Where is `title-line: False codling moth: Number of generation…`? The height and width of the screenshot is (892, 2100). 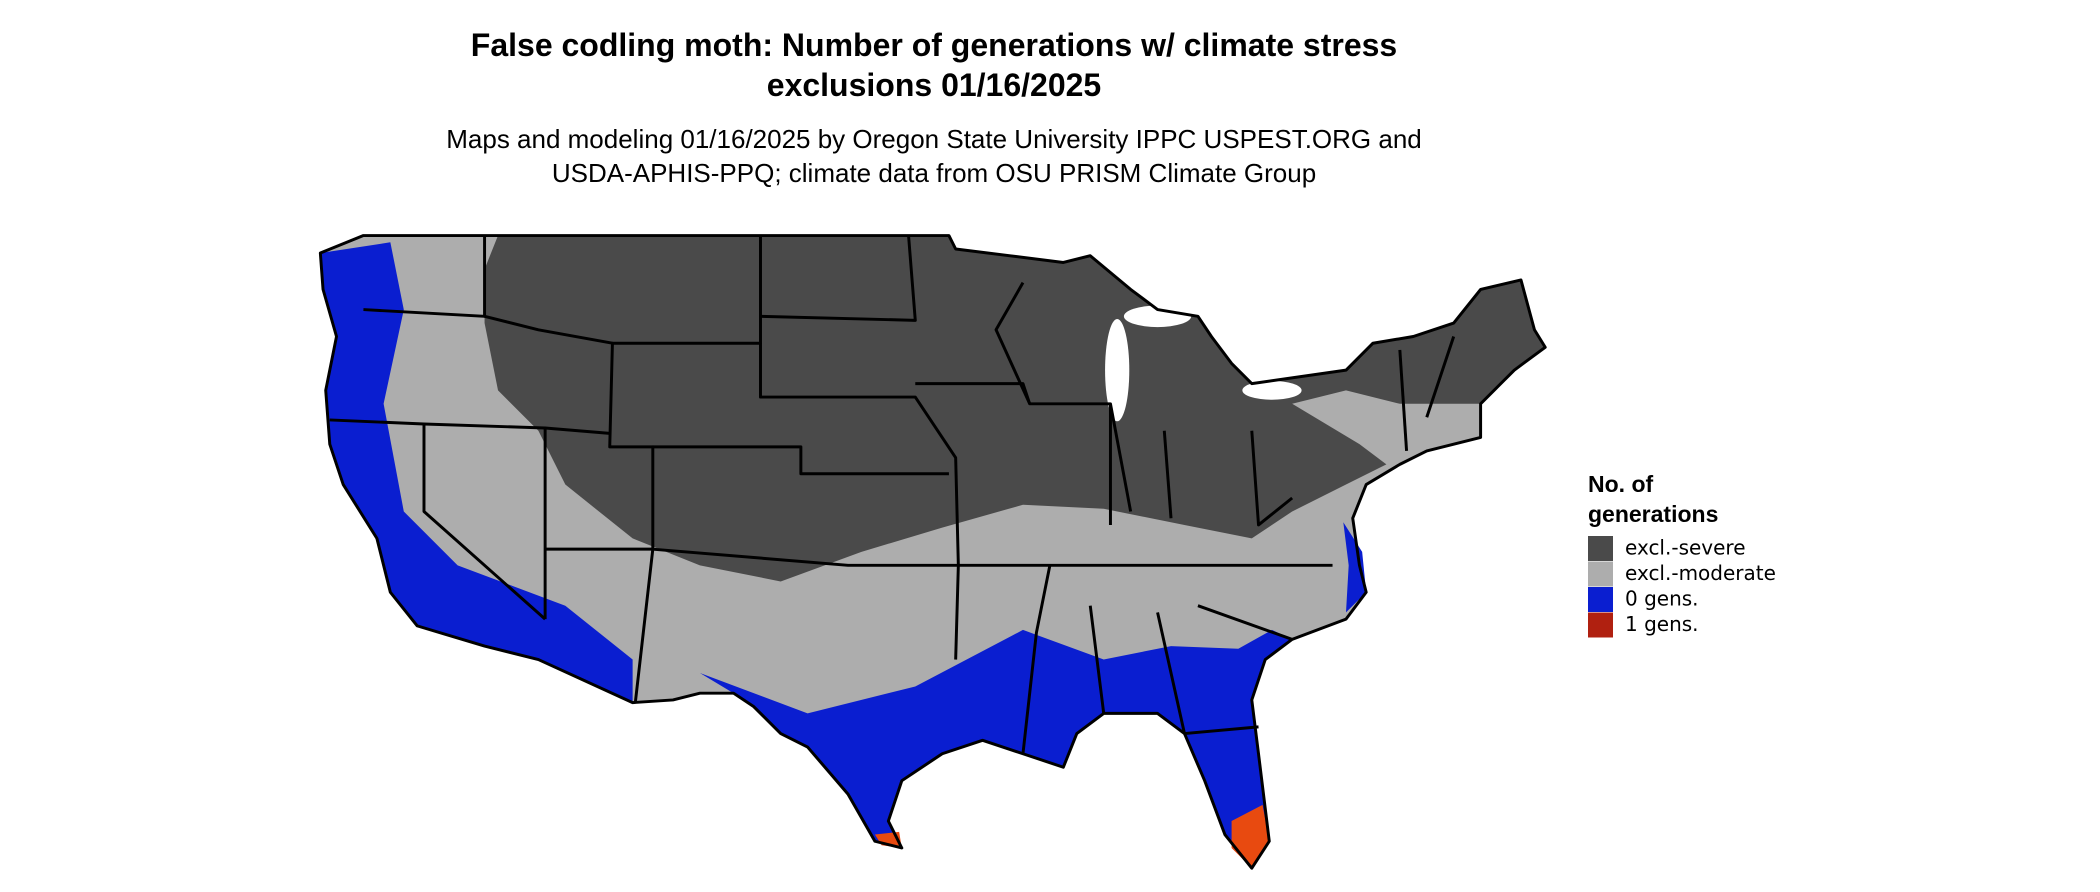 title-line: False codling moth: Number of generation… is located at coordinates (934, 45).